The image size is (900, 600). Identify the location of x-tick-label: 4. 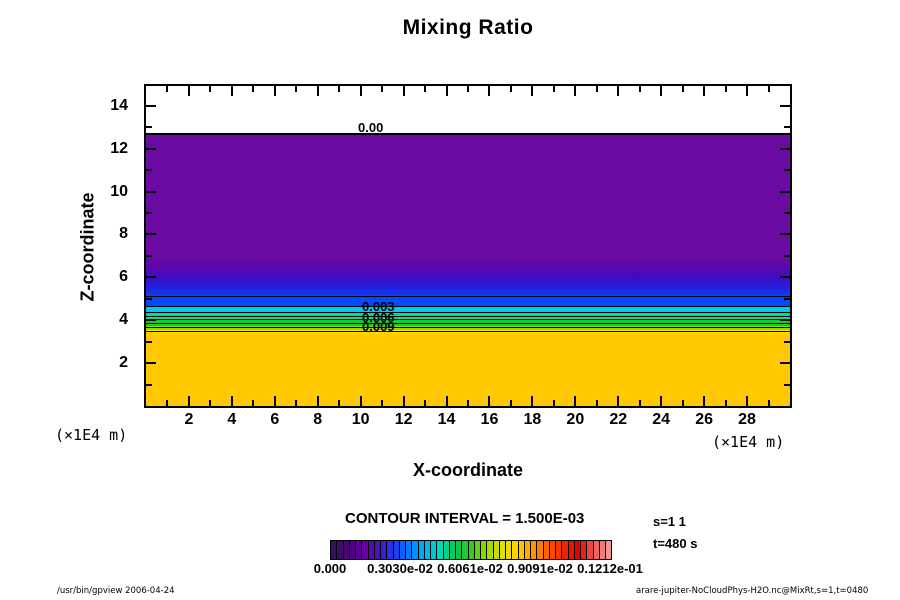
(232, 419).